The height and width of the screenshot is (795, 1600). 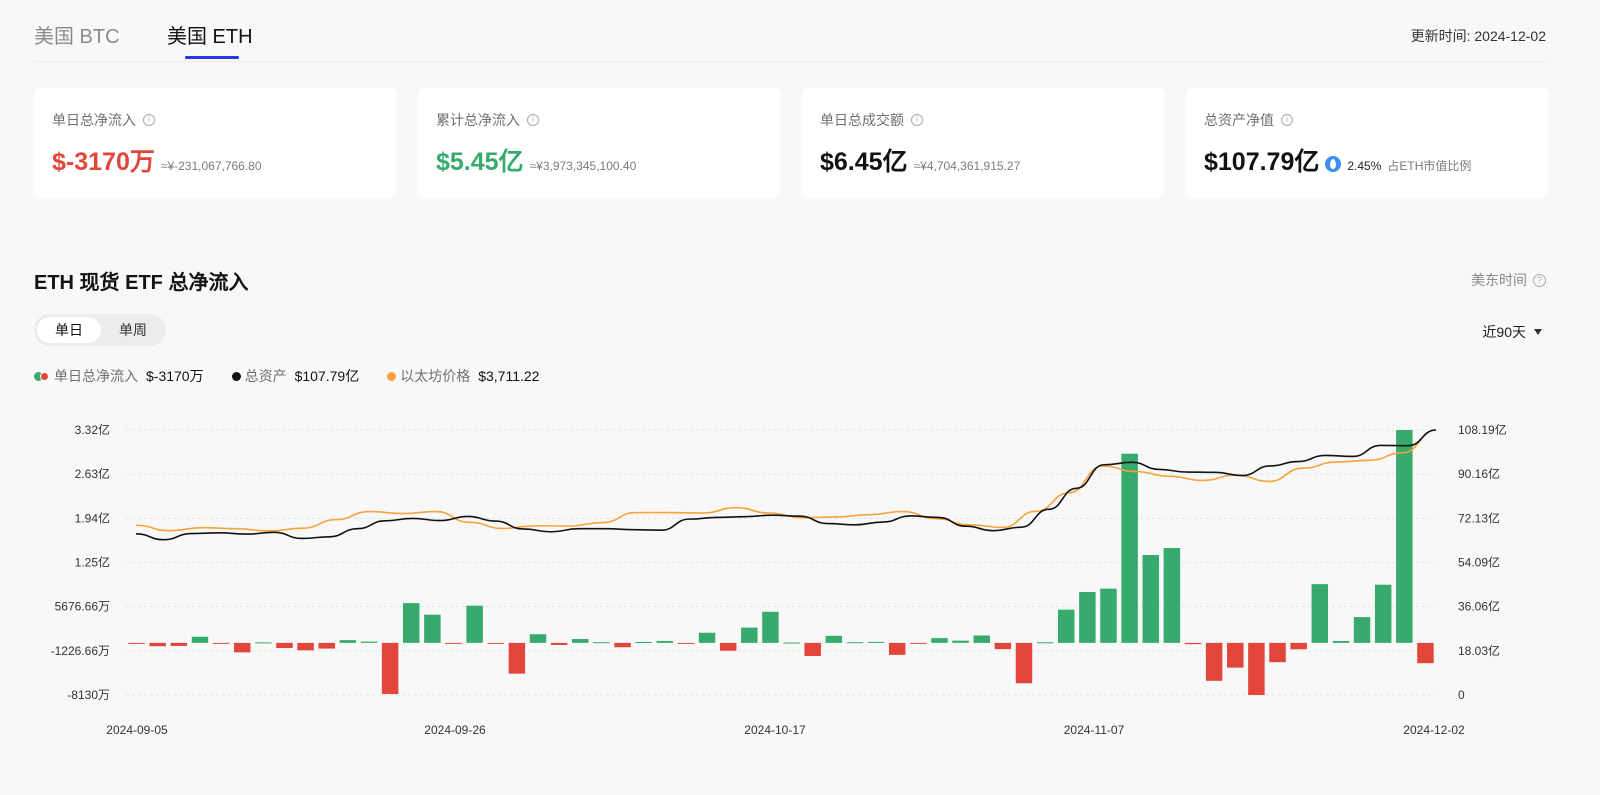 What do you see at coordinates (1479, 562) in the screenshot?
I see `y-right-tick-label: 54.09亿` at bounding box center [1479, 562].